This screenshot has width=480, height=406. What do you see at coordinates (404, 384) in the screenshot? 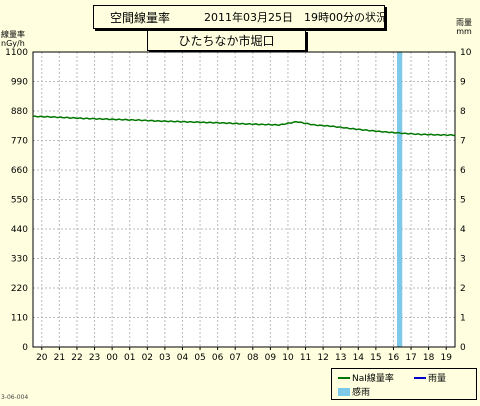
I see `legend: NaI線量率 雨量 感雨` at bounding box center [404, 384].